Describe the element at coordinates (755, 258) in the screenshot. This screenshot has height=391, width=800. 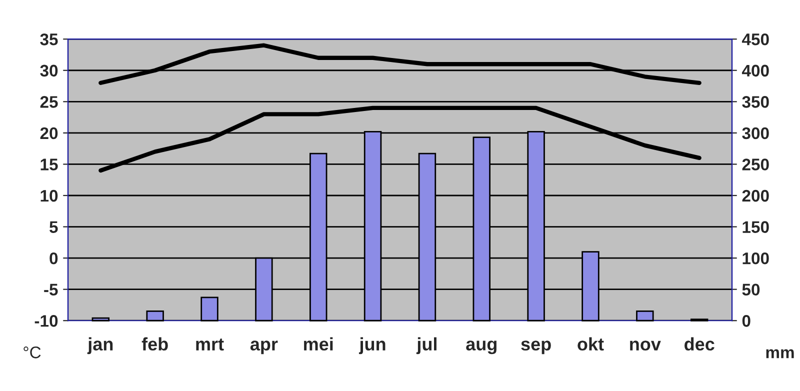
I see `y2-tick-label: 100` at that location.